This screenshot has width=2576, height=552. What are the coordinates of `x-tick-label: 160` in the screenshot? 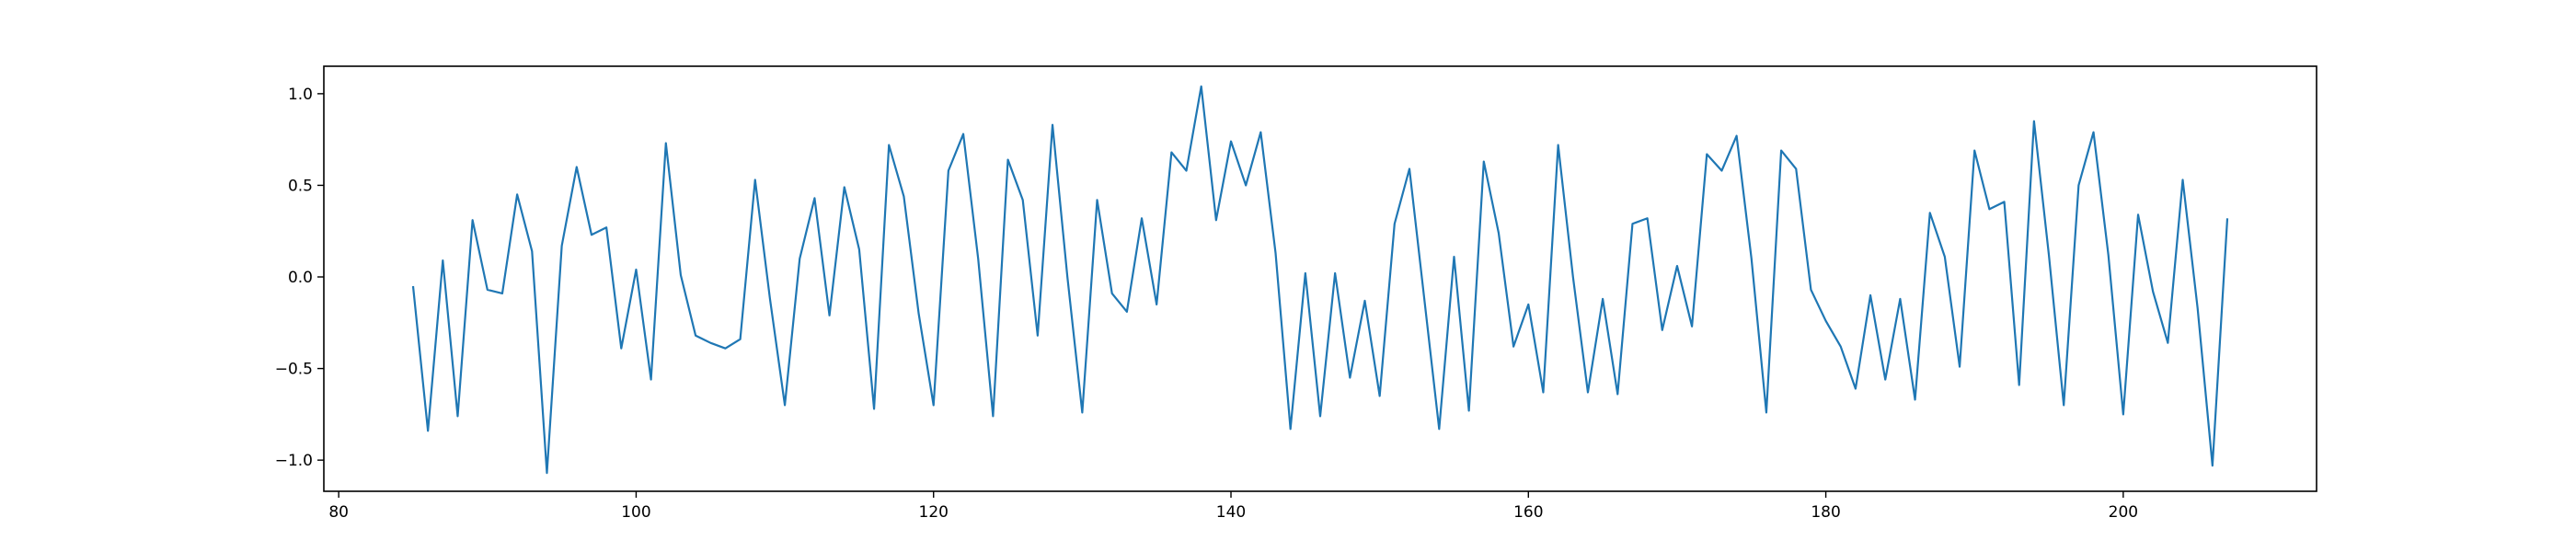 It's located at (1528, 512).